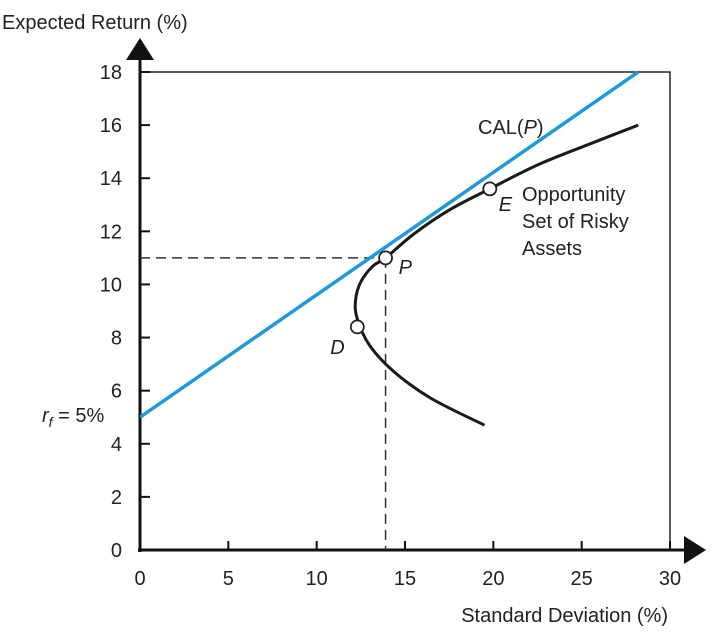  Describe the element at coordinates (52, 422) in the screenshot. I see `rf-label-sub: f` at that location.